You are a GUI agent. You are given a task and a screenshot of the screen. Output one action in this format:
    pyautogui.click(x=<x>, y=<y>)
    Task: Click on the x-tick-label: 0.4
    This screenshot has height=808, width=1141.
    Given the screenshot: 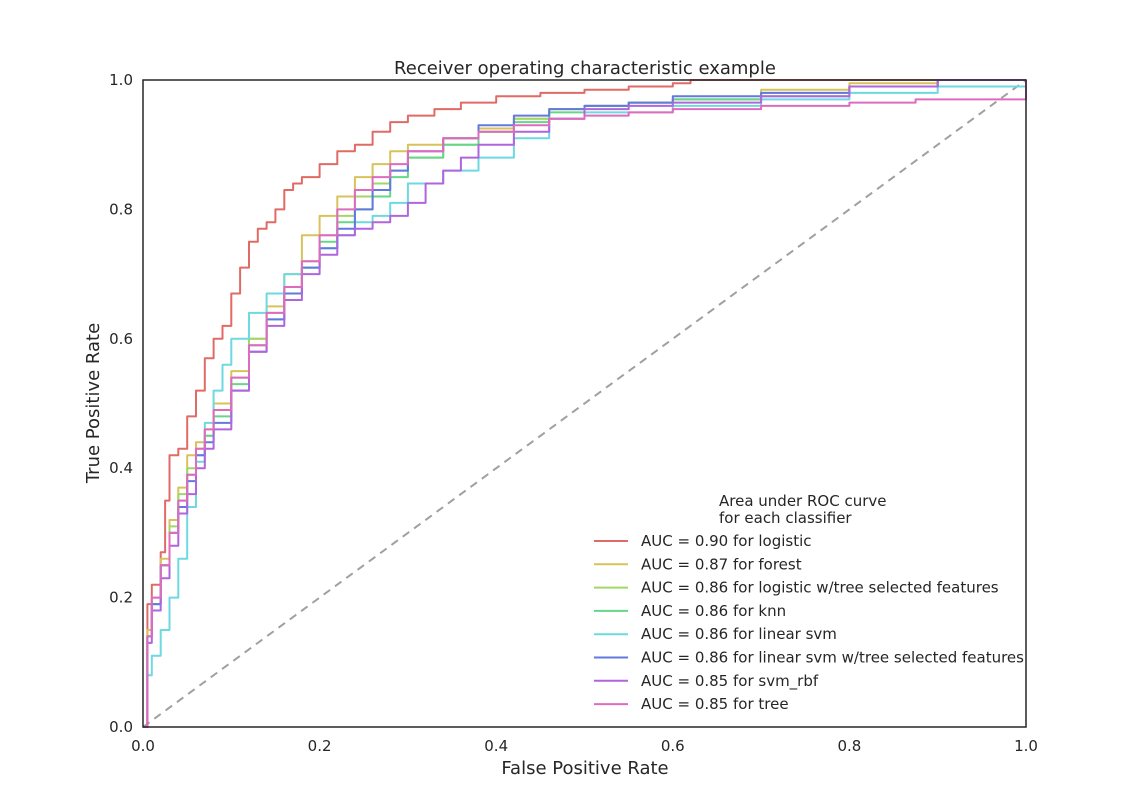 What is the action you would take?
    pyautogui.click(x=496, y=746)
    